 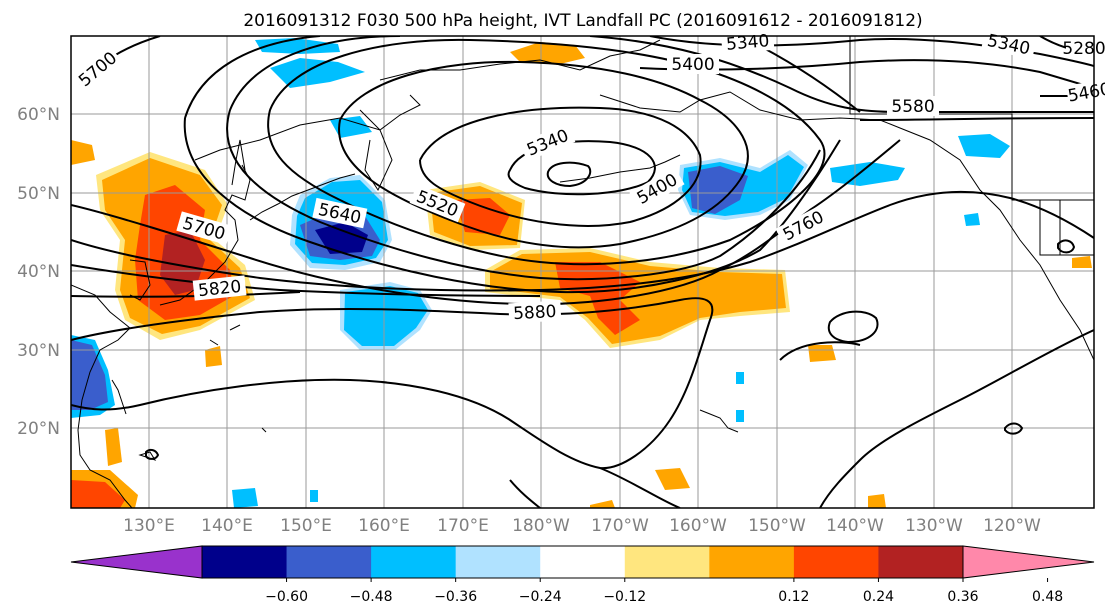 What do you see at coordinates (1047, 595) in the screenshot?
I see `colorbar-tick-label: 0.48` at bounding box center [1047, 595].